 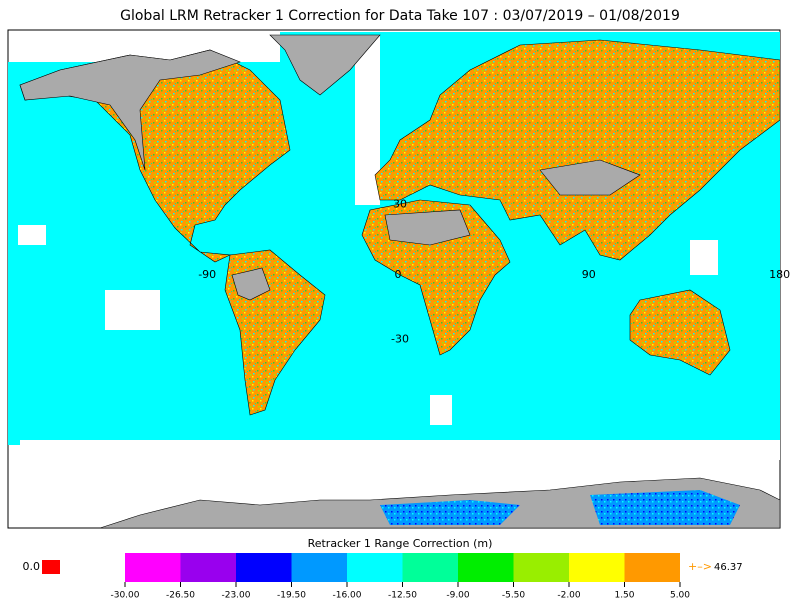 I want to click on colorbar-tick-label: -2.00, so click(x=569, y=595).